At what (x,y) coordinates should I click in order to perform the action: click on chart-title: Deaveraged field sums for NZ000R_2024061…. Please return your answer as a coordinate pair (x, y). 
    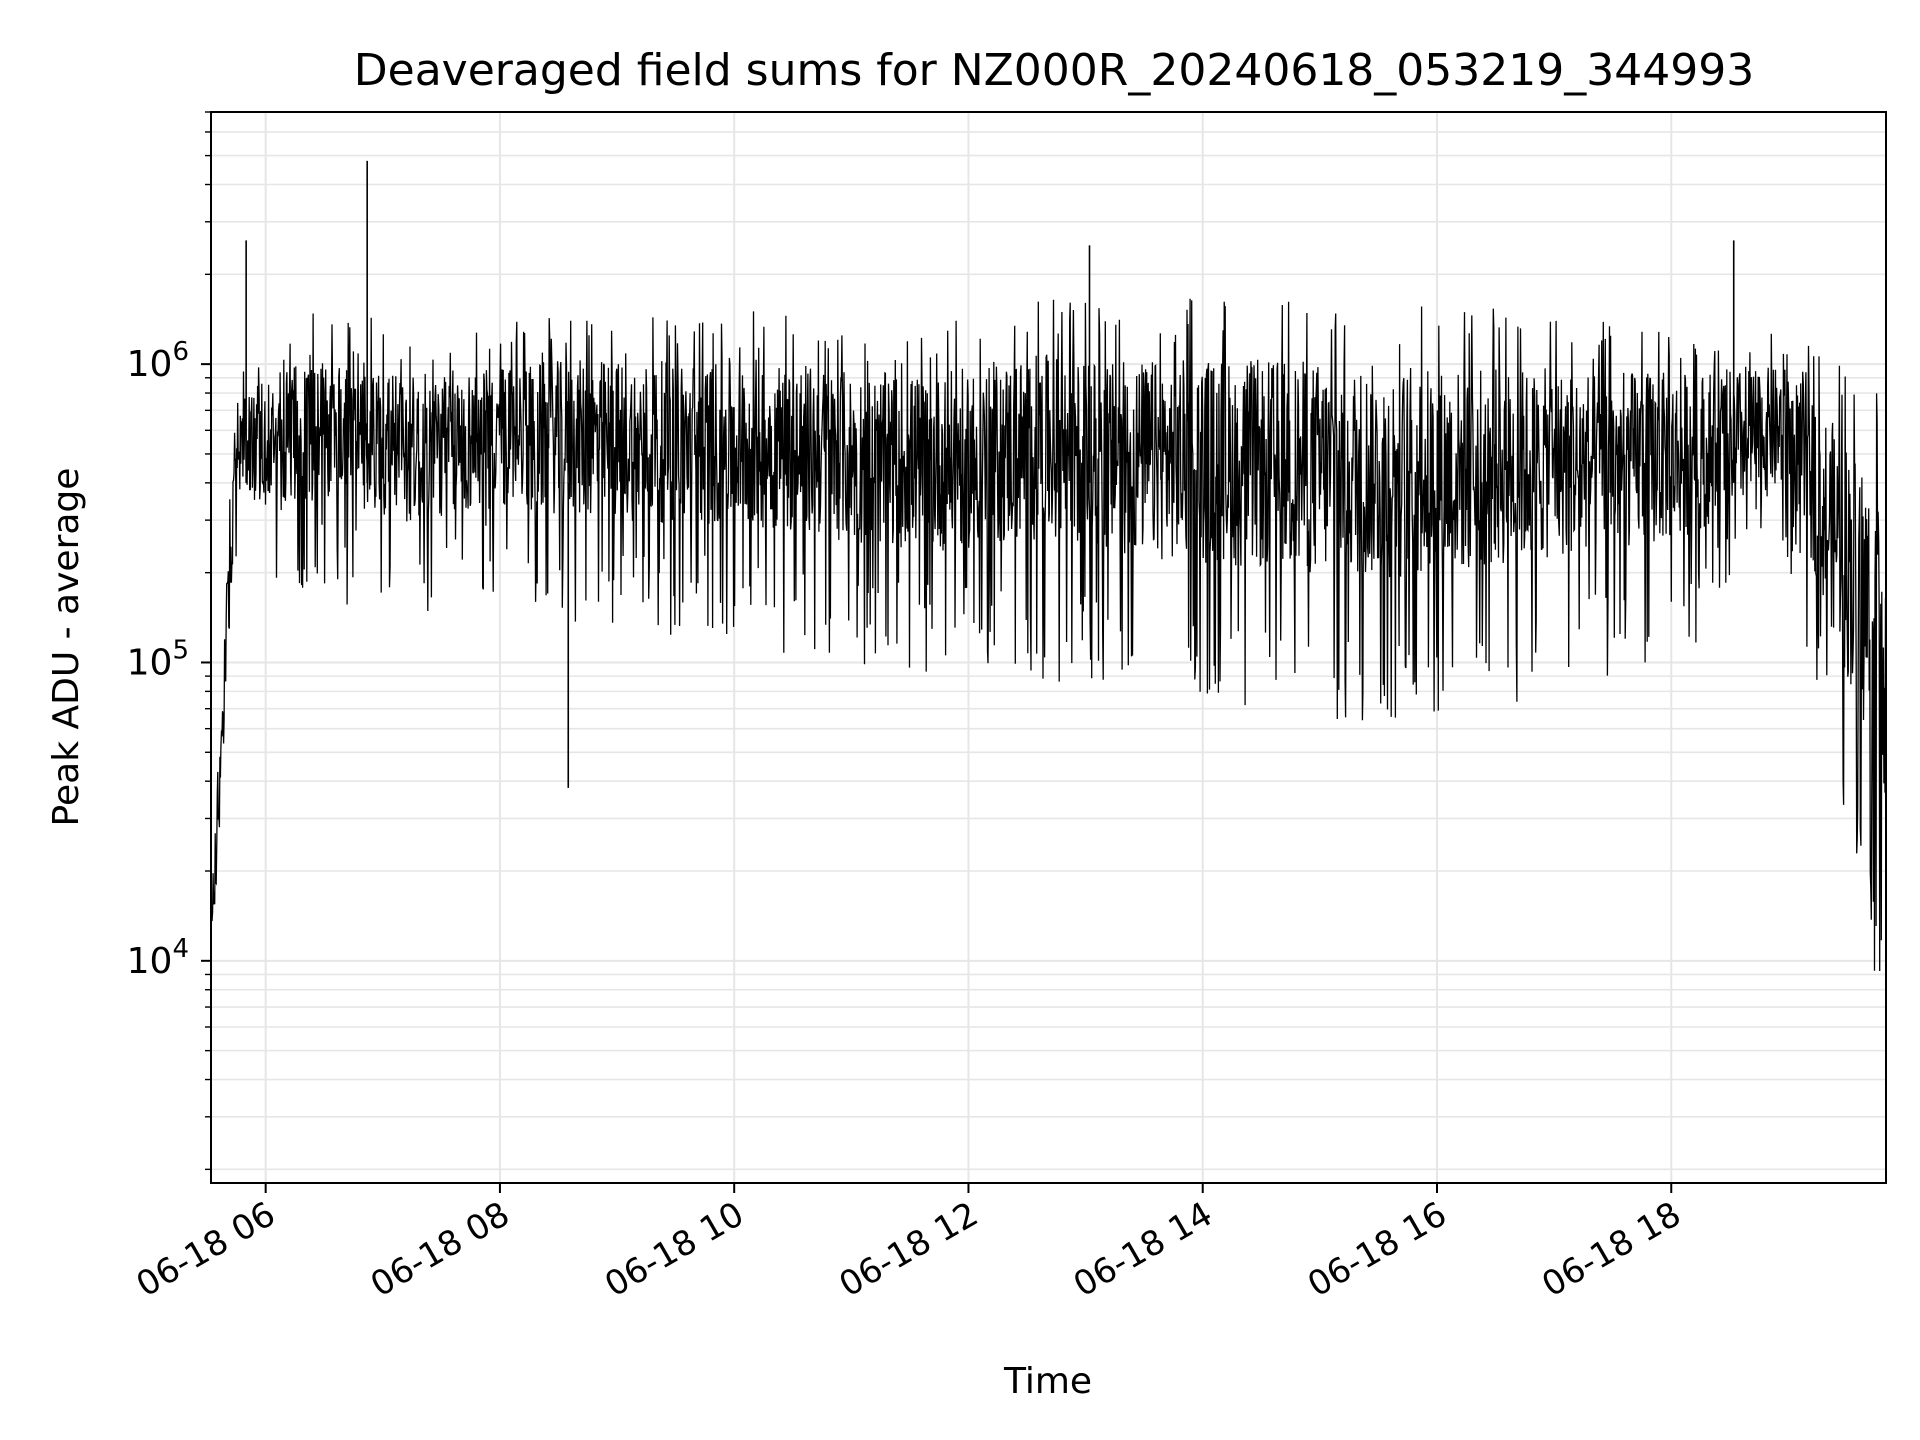
    Looking at the image, I should click on (1054, 70).